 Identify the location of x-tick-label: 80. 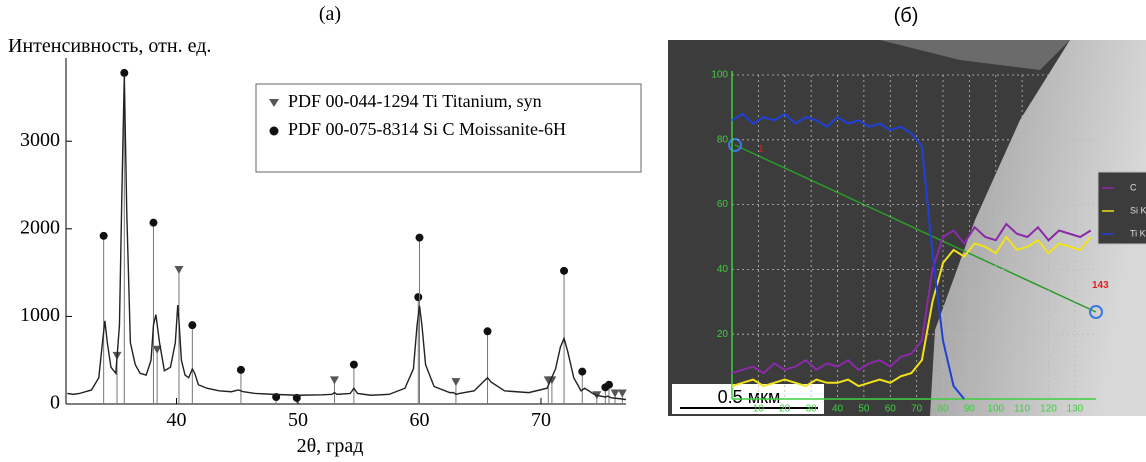
(943, 409).